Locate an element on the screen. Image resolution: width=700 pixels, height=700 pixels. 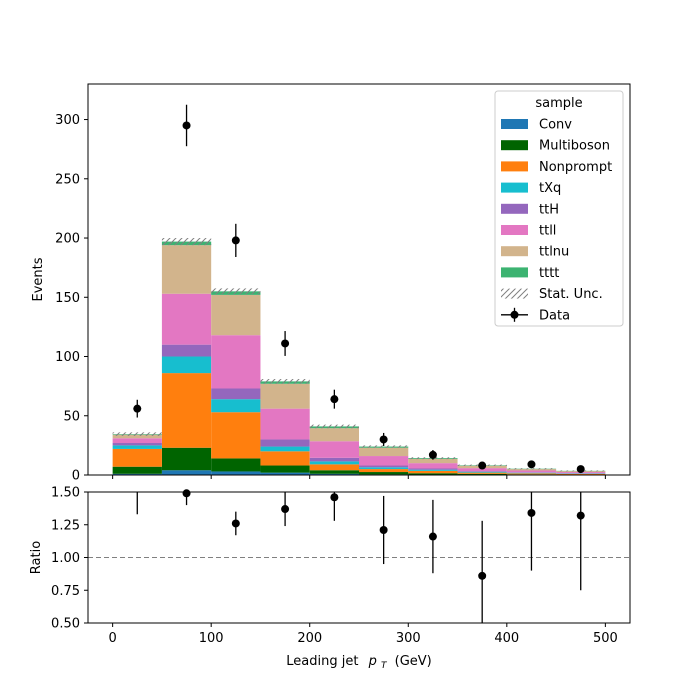
legend-swatch-conv is located at coordinates (514, 124).